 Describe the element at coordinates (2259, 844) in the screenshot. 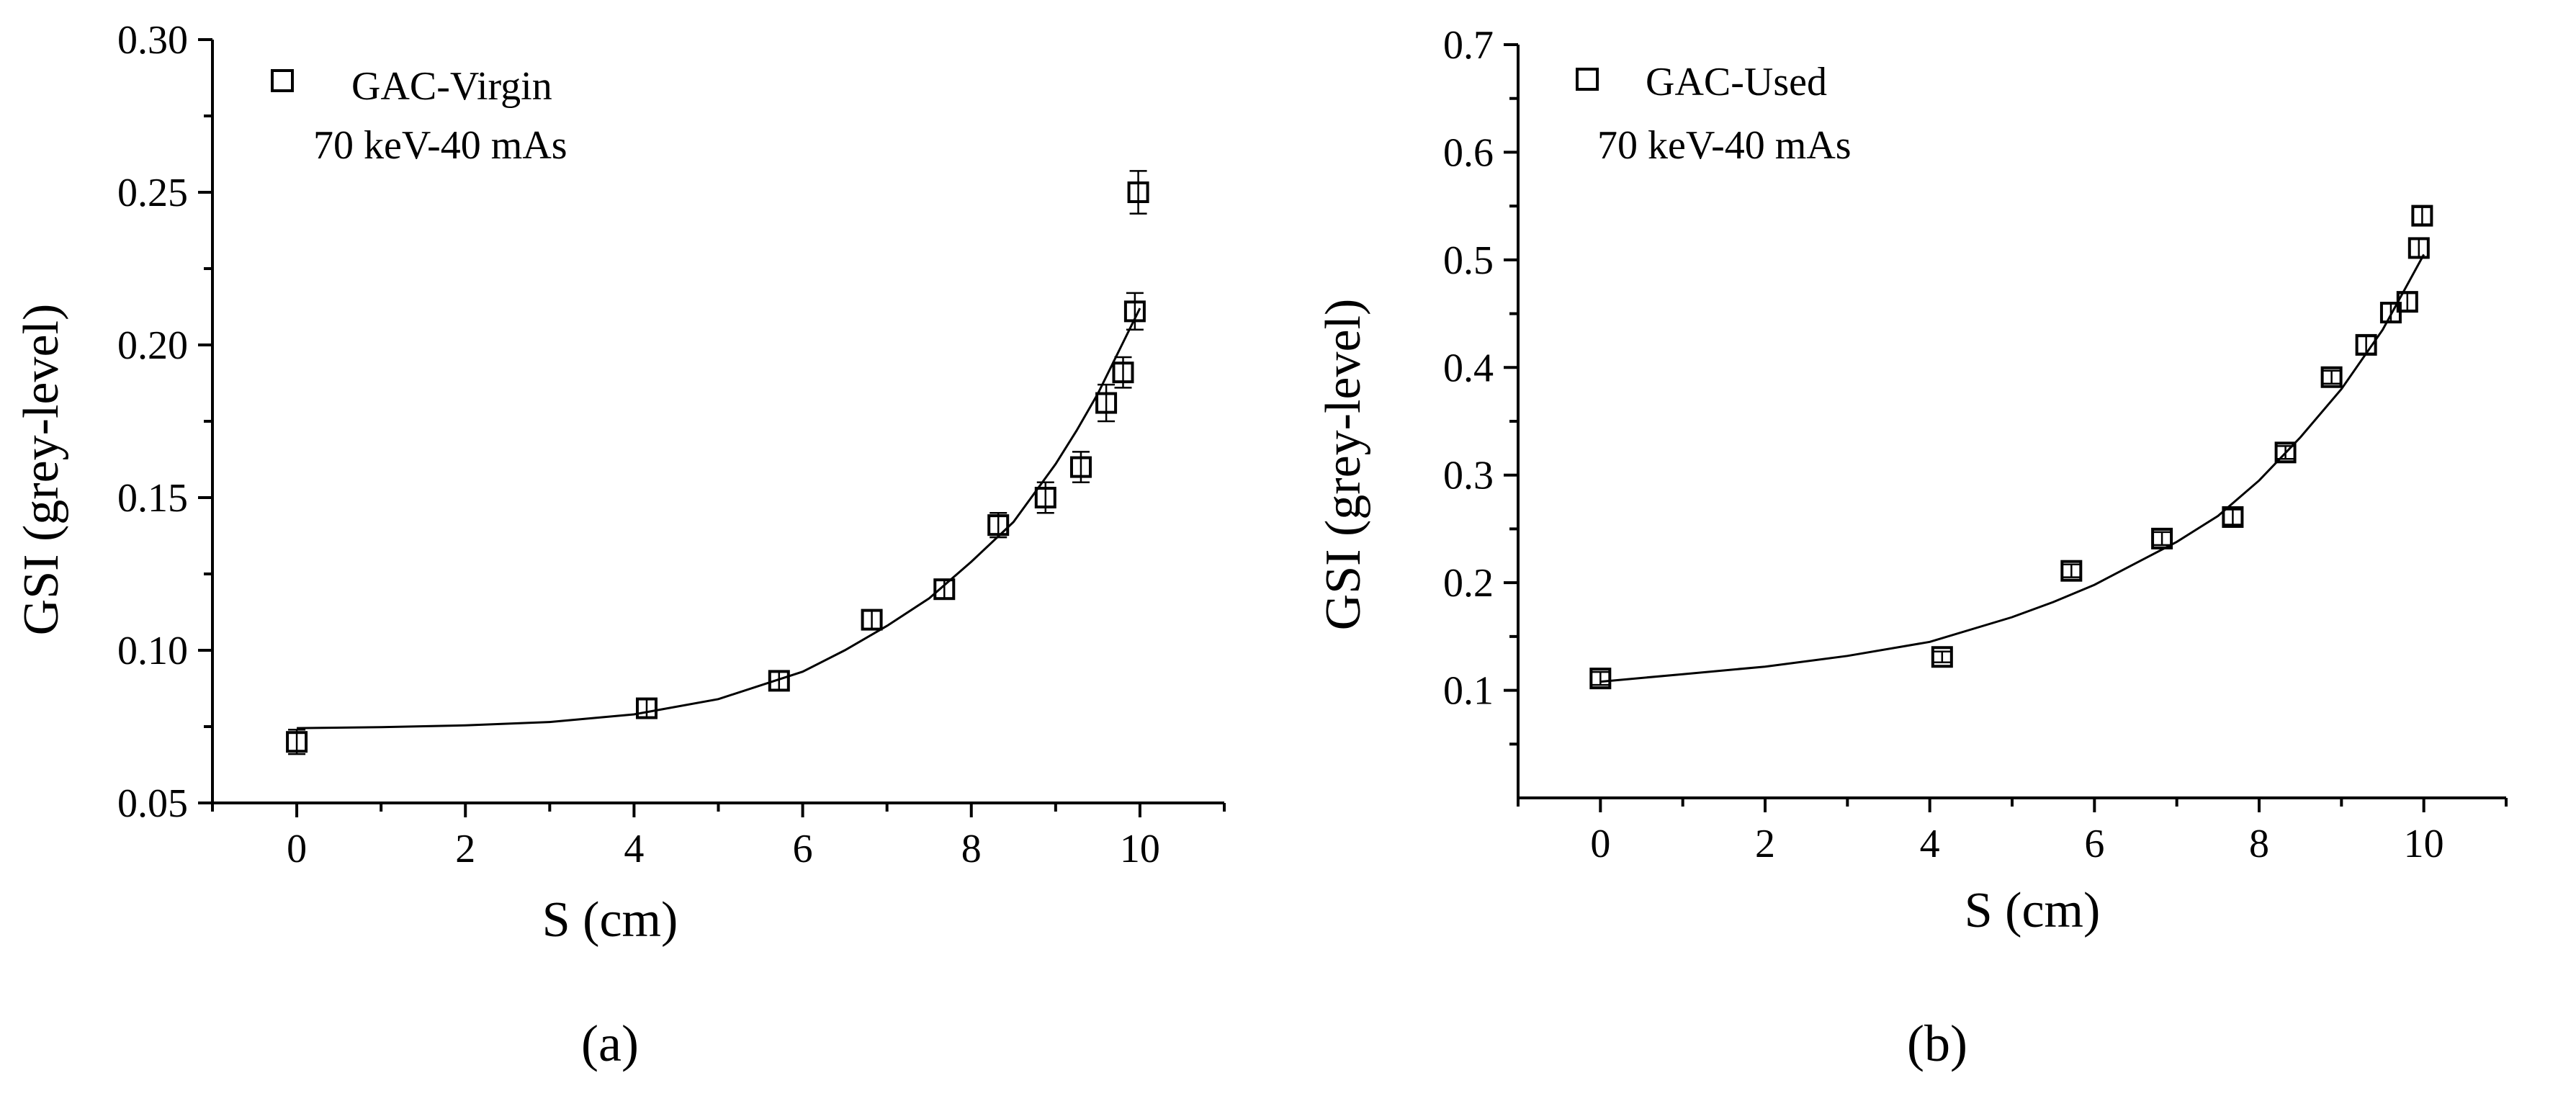

I see `x-tick-label-b: 8` at that location.